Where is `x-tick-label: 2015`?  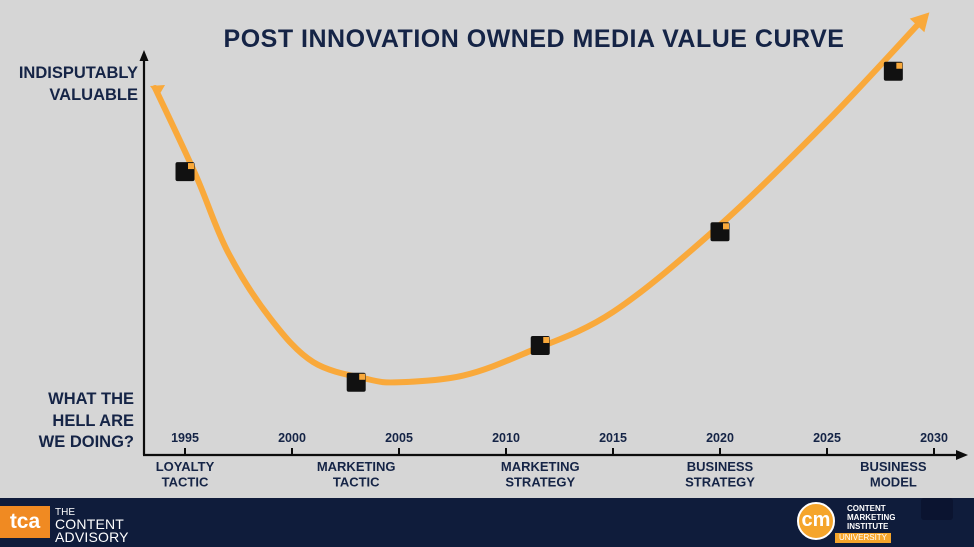
x-tick-label: 2015 is located at coordinates (613, 438).